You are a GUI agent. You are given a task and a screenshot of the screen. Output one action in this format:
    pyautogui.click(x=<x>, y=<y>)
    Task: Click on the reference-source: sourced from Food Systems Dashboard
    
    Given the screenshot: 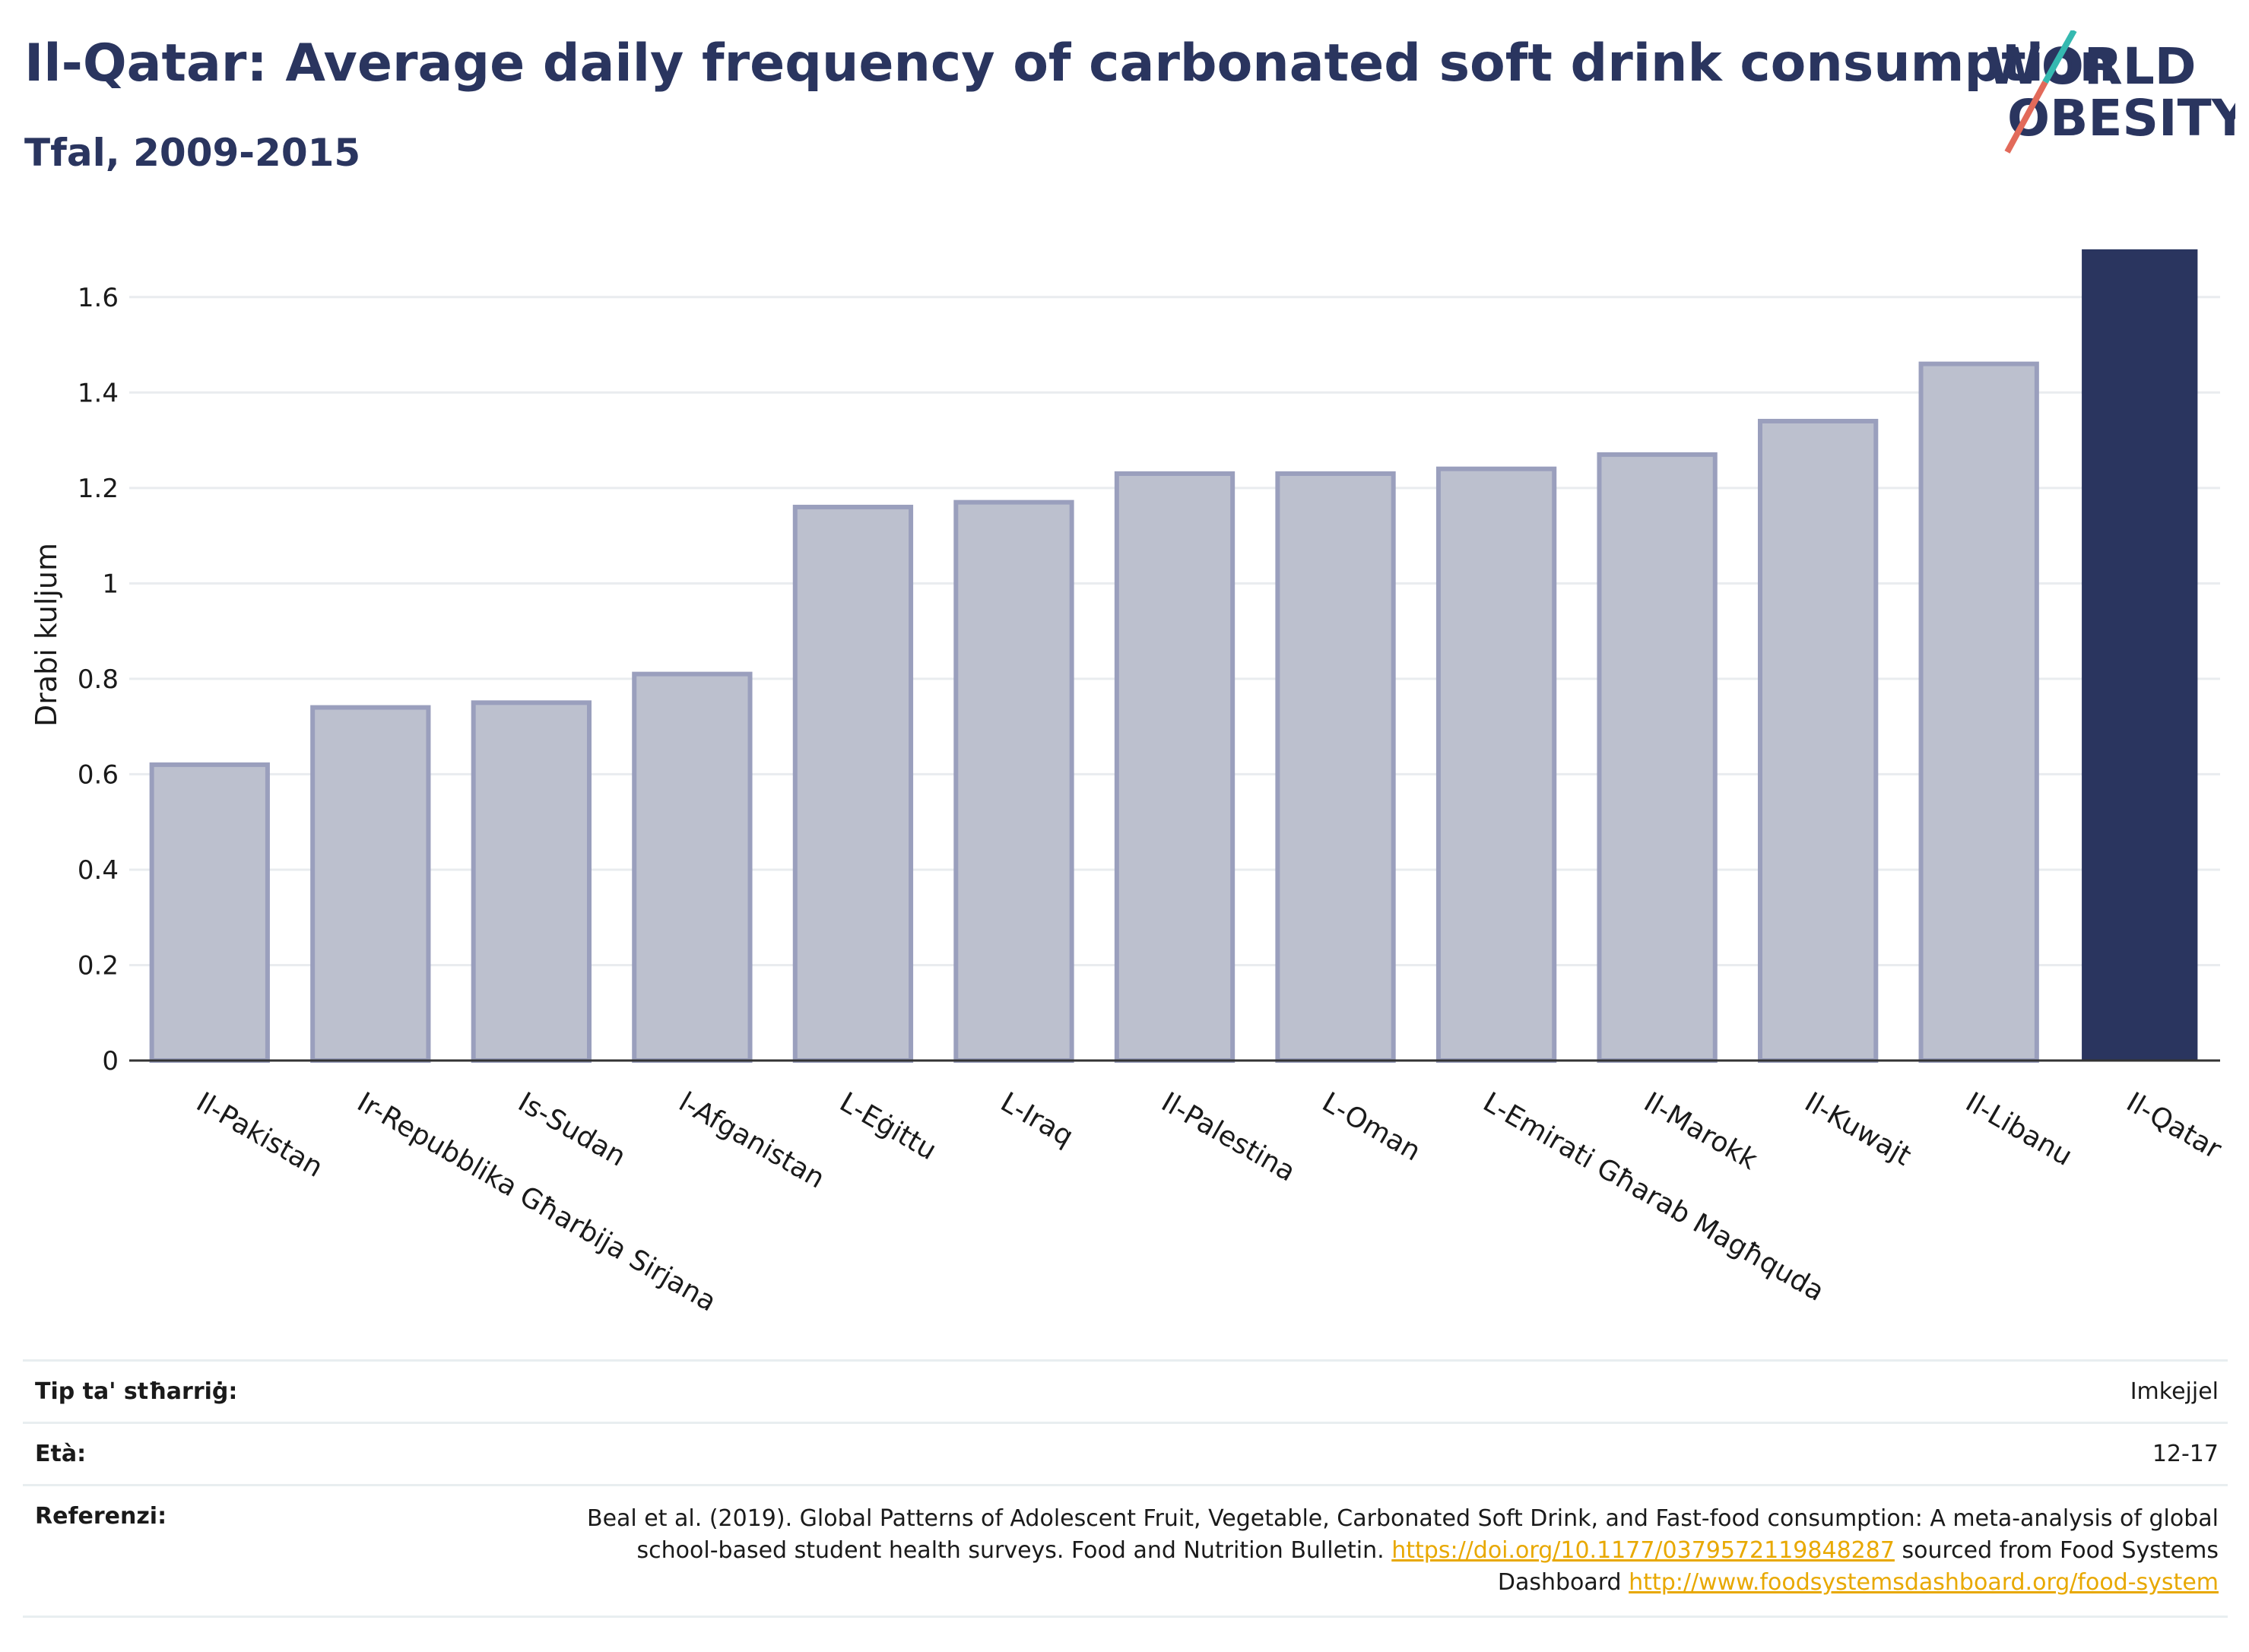 What is the action you would take?
    pyautogui.click(x=1858, y=1566)
    